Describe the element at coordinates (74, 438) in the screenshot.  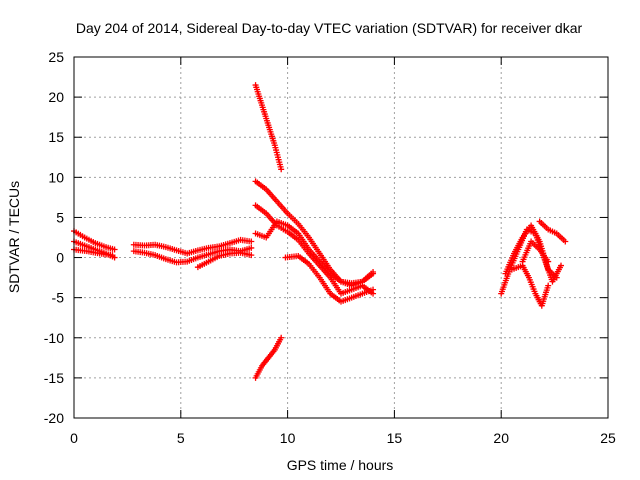
I see `x-tick-label: 0` at that location.